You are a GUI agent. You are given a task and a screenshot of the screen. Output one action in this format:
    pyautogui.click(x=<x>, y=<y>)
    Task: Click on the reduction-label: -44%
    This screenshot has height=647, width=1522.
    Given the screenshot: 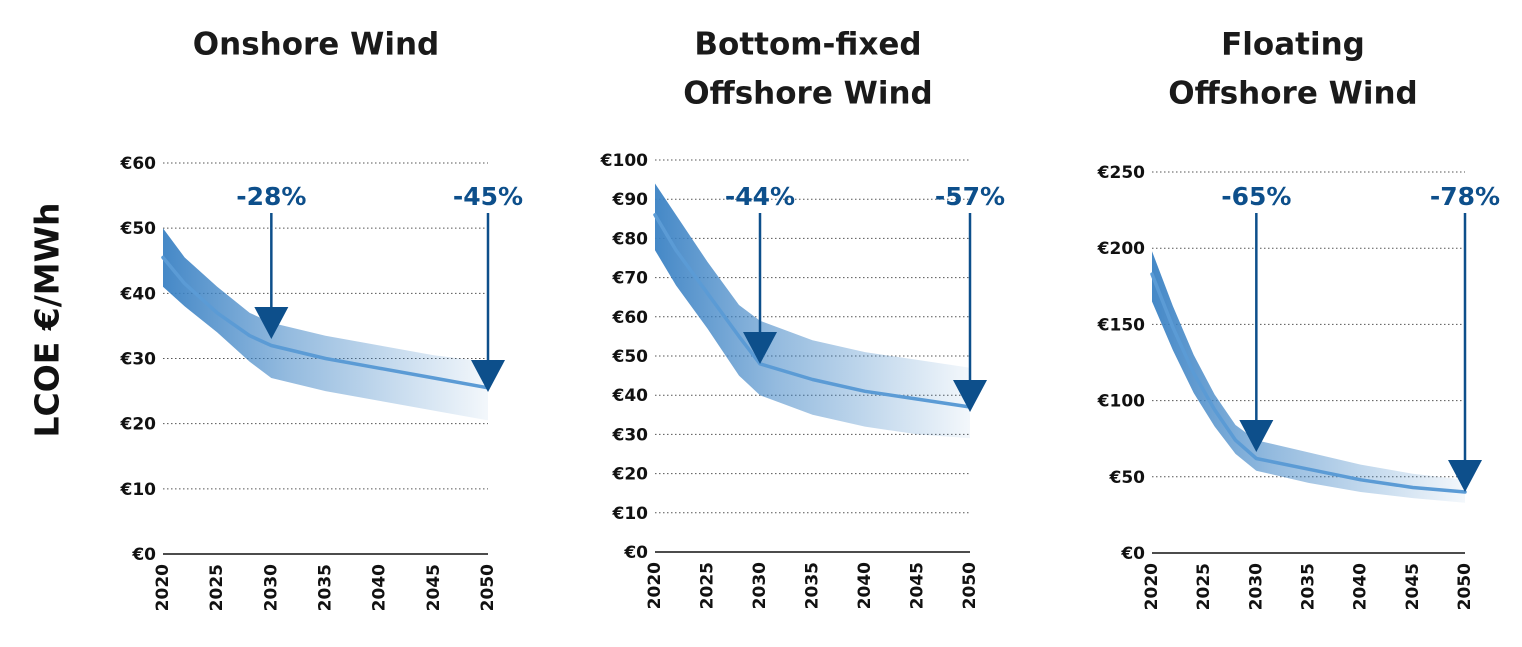 What is the action you would take?
    pyautogui.click(x=760, y=196)
    